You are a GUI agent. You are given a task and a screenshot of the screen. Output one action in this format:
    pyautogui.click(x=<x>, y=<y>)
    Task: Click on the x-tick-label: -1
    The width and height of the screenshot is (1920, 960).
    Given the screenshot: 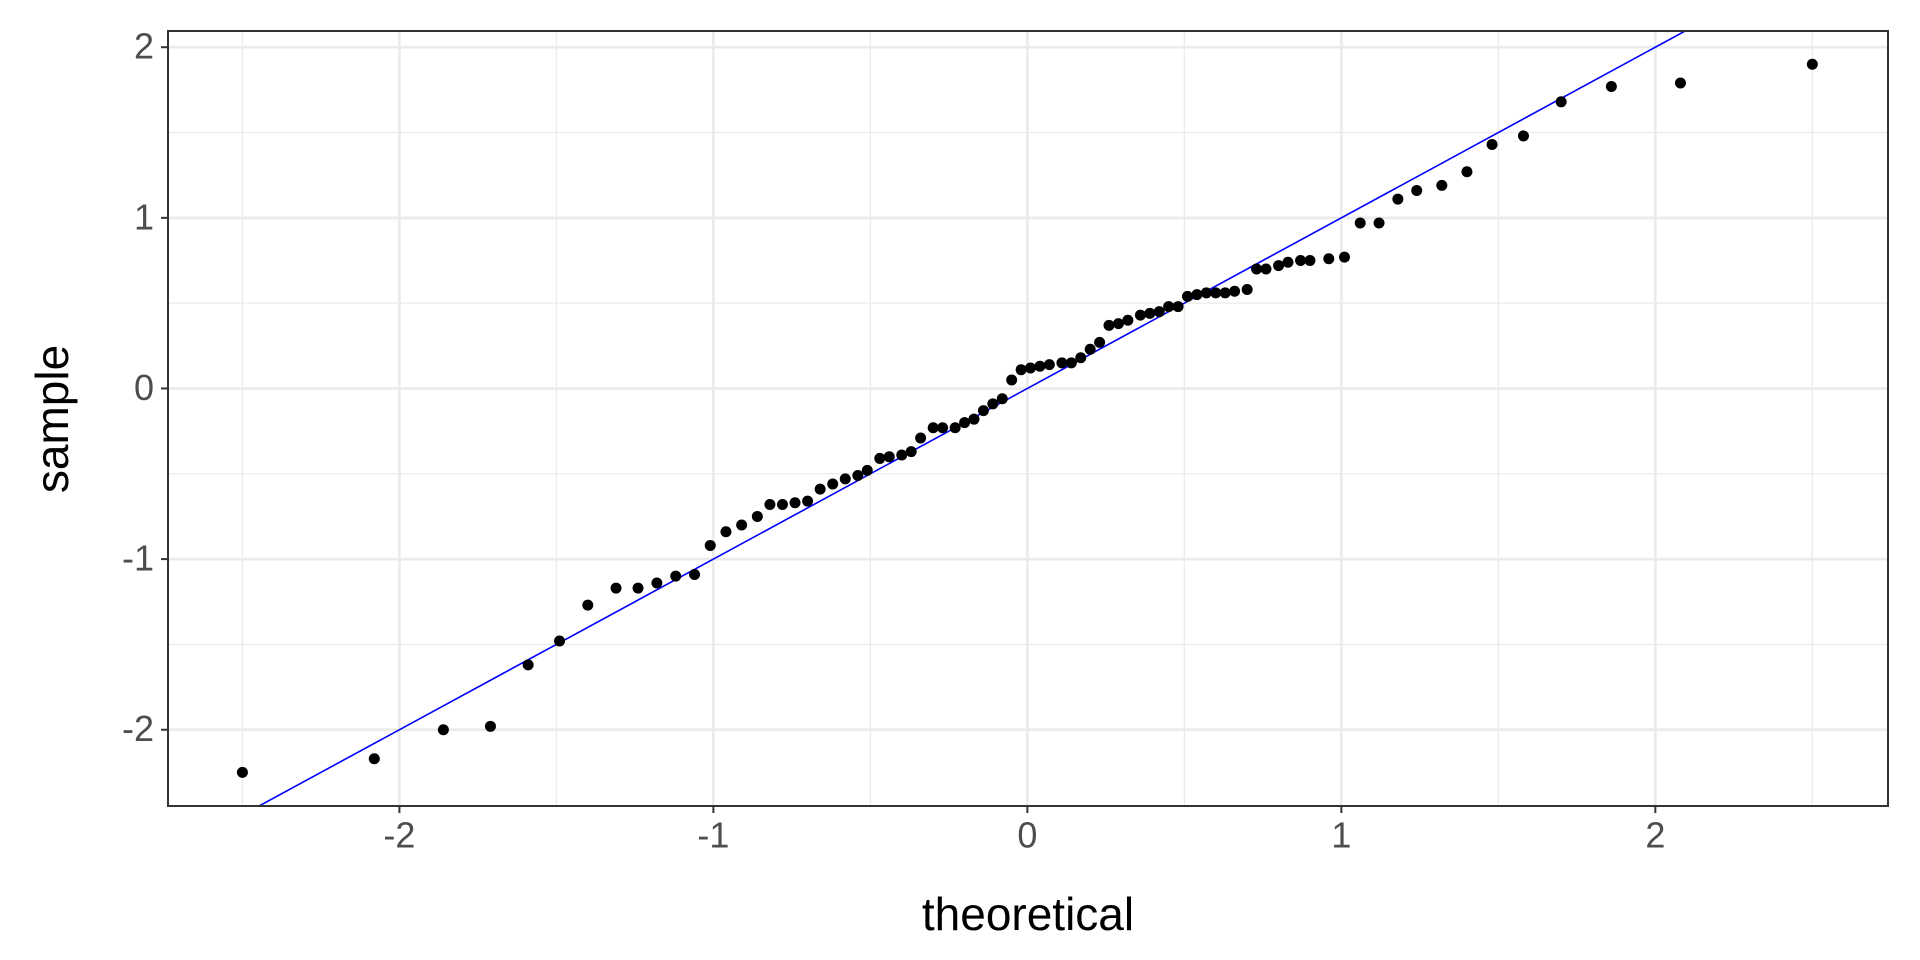 What is the action you would take?
    pyautogui.click(x=713, y=835)
    